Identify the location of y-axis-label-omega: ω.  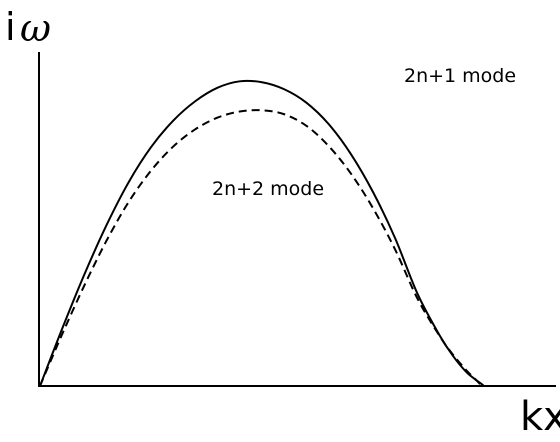
(35, 28).